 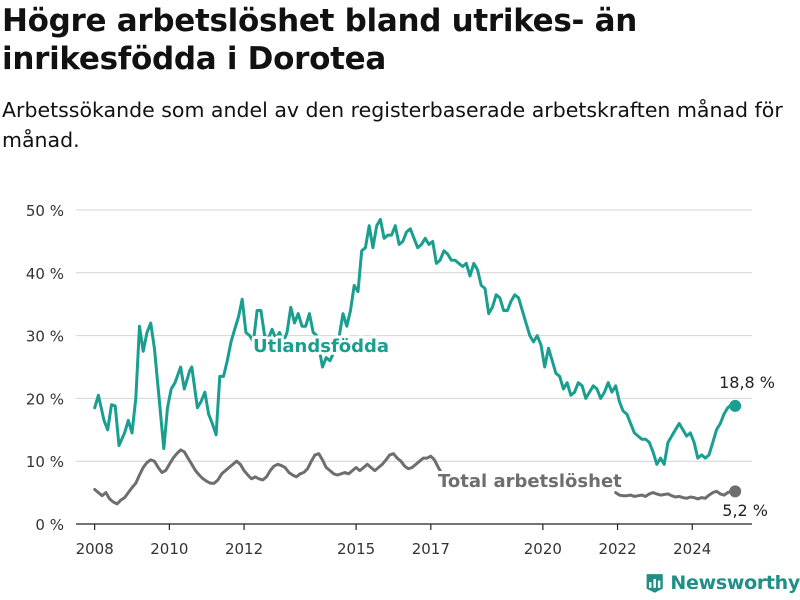 What do you see at coordinates (169, 549) in the screenshot?
I see `x-tick-label: 2010` at bounding box center [169, 549].